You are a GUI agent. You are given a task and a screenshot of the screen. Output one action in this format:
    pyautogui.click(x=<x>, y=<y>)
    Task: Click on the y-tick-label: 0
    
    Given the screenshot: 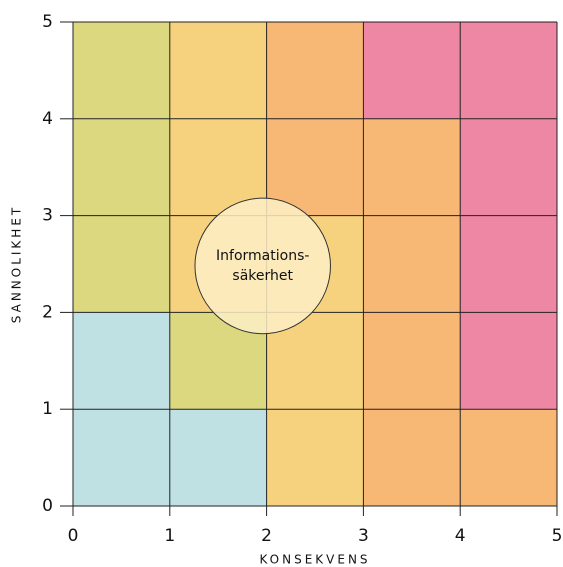 What is the action you would take?
    pyautogui.click(x=47, y=506)
    